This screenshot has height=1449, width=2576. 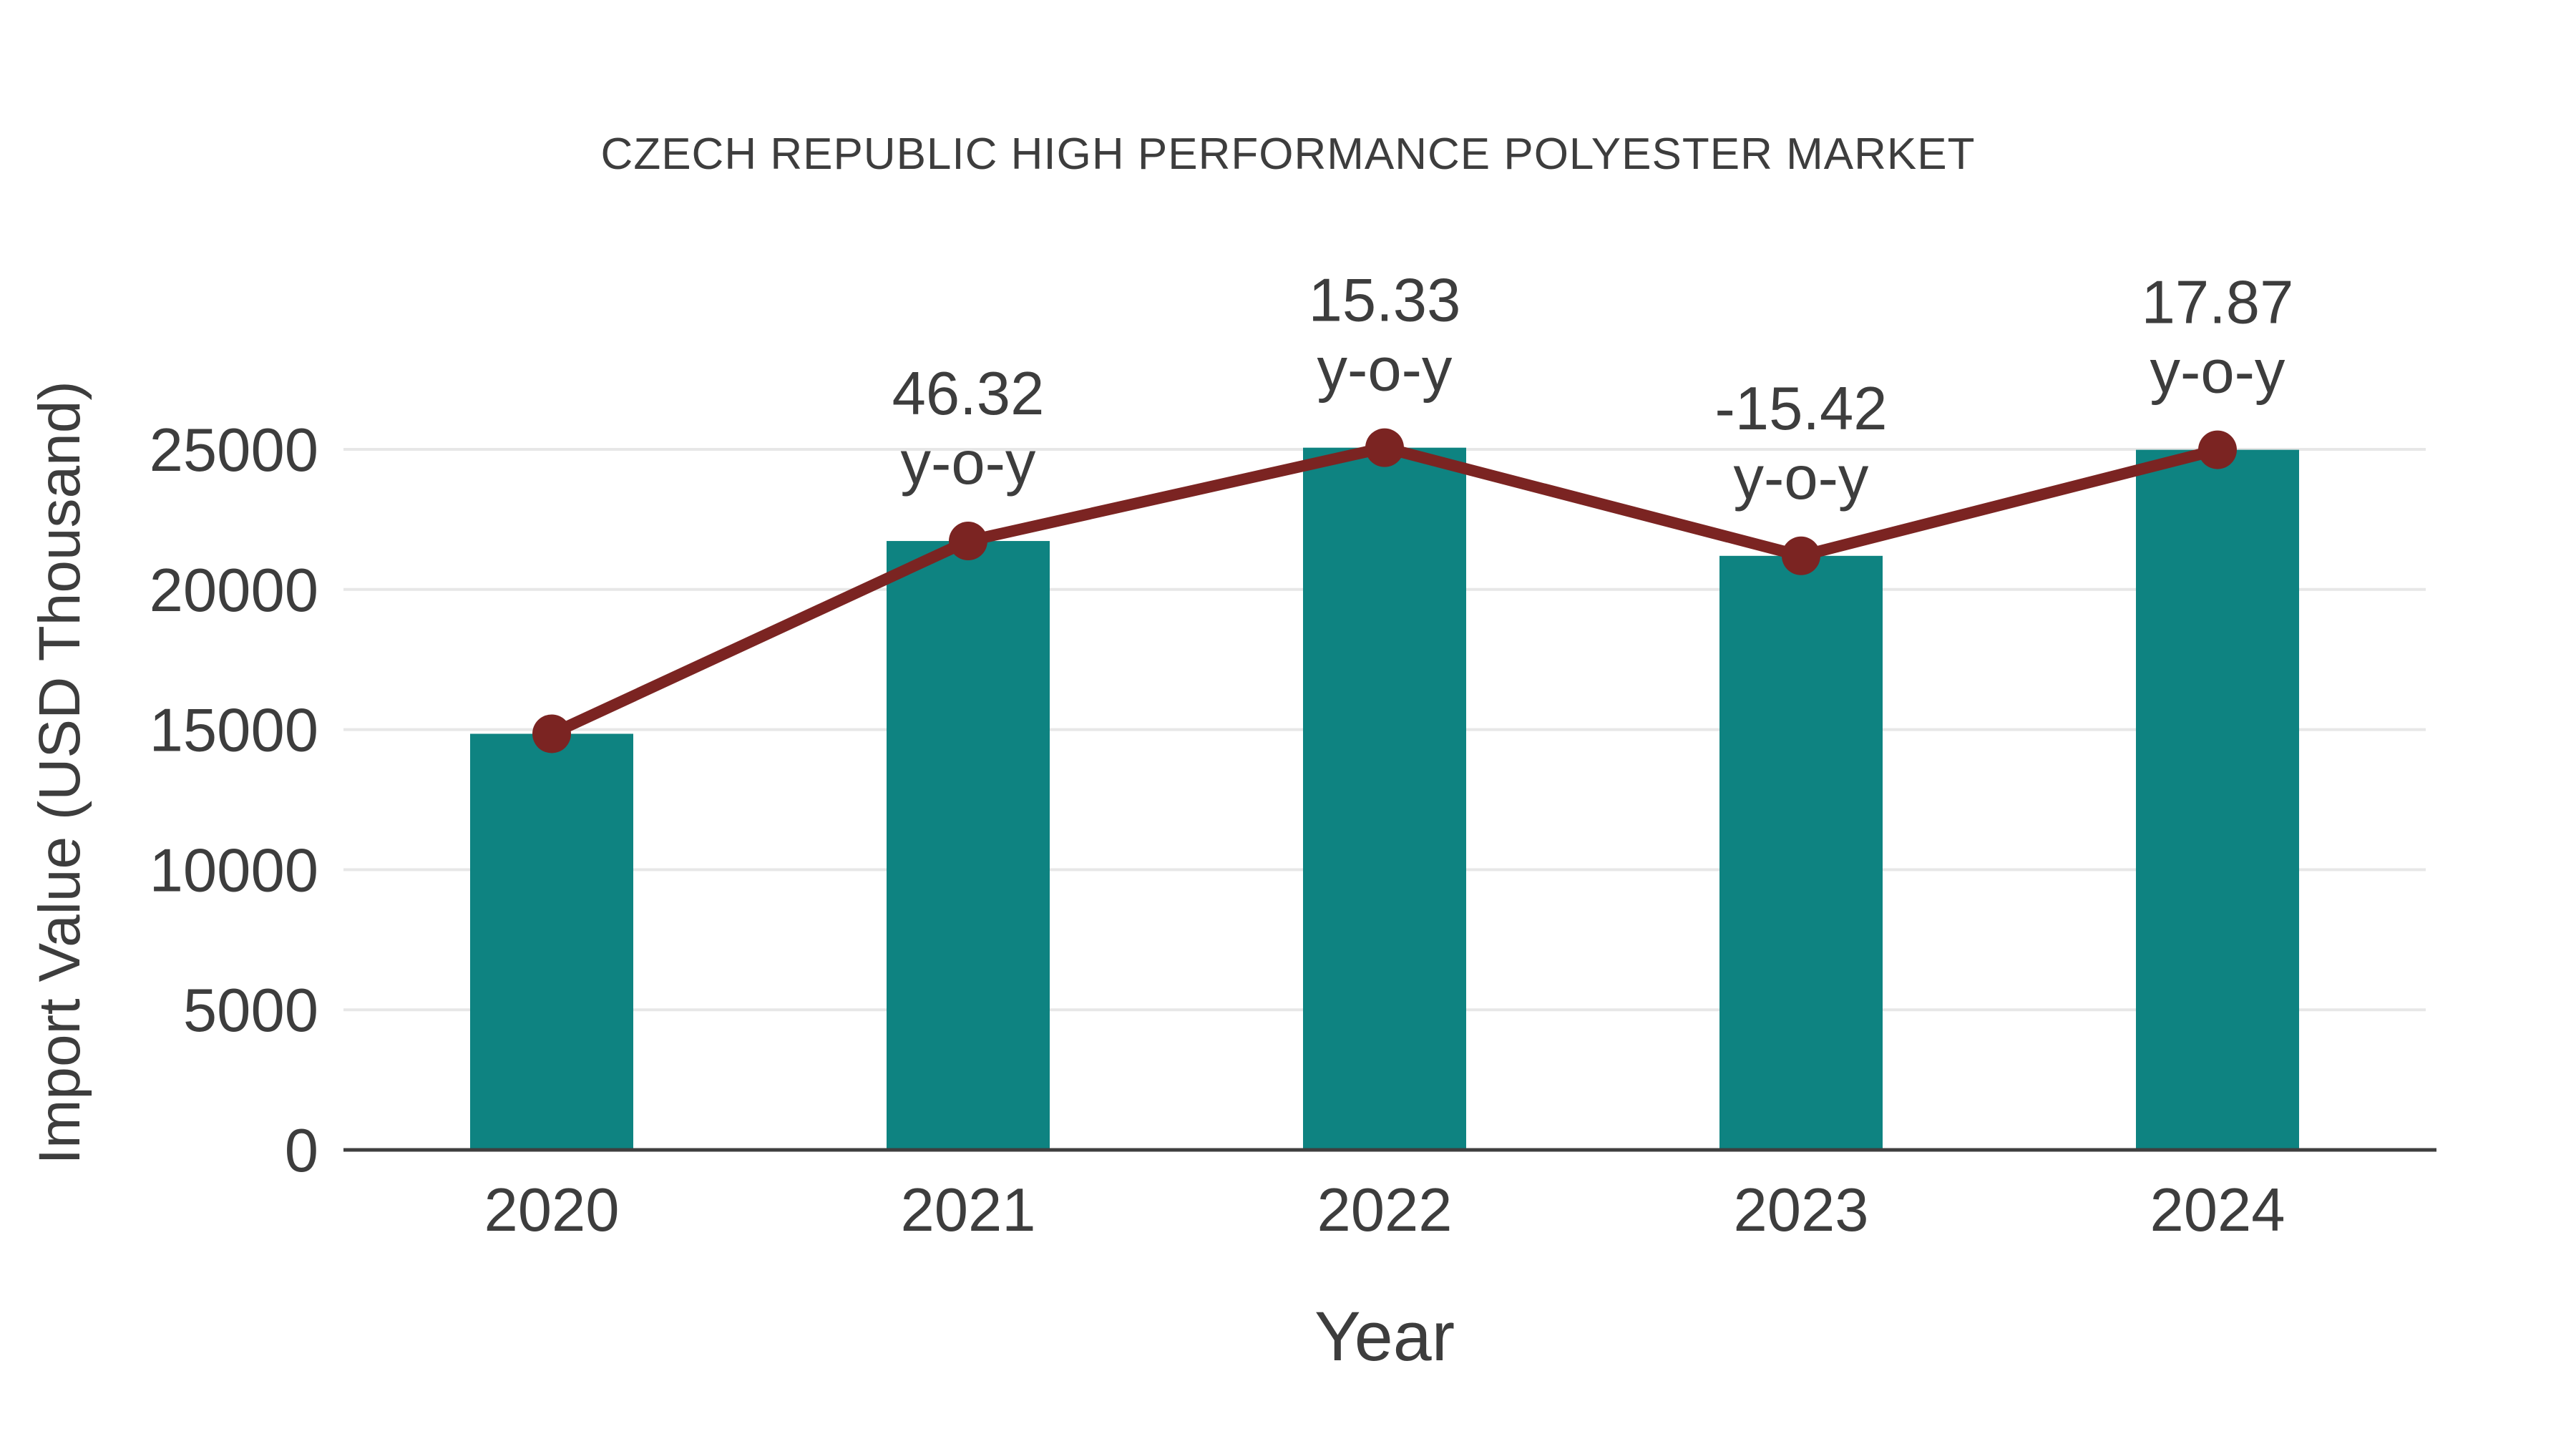 What do you see at coordinates (301, 1151) in the screenshot?
I see `y-tick-label-0: 0` at bounding box center [301, 1151].